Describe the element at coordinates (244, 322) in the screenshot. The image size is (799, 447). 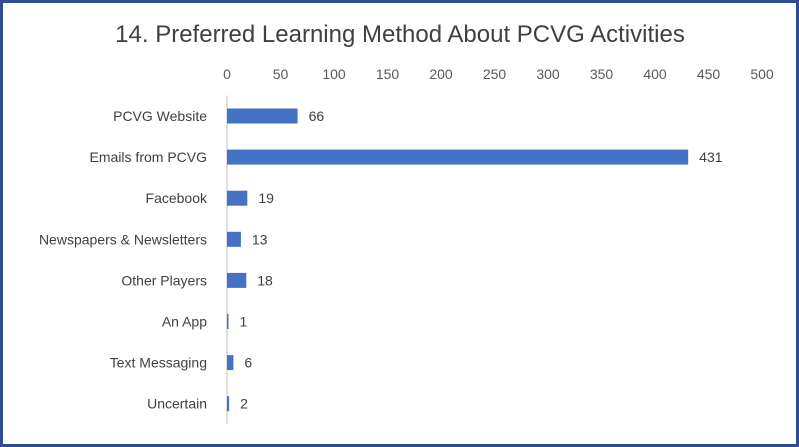
I see `data-label: 1` at that location.